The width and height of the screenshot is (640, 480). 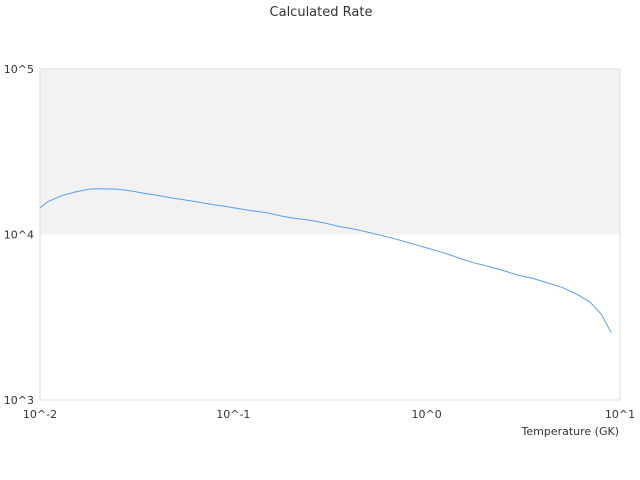 What do you see at coordinates (321, 12) in the screenshot?
I see `chart-title: Calculated Rate` at bounding box center [321, 12].